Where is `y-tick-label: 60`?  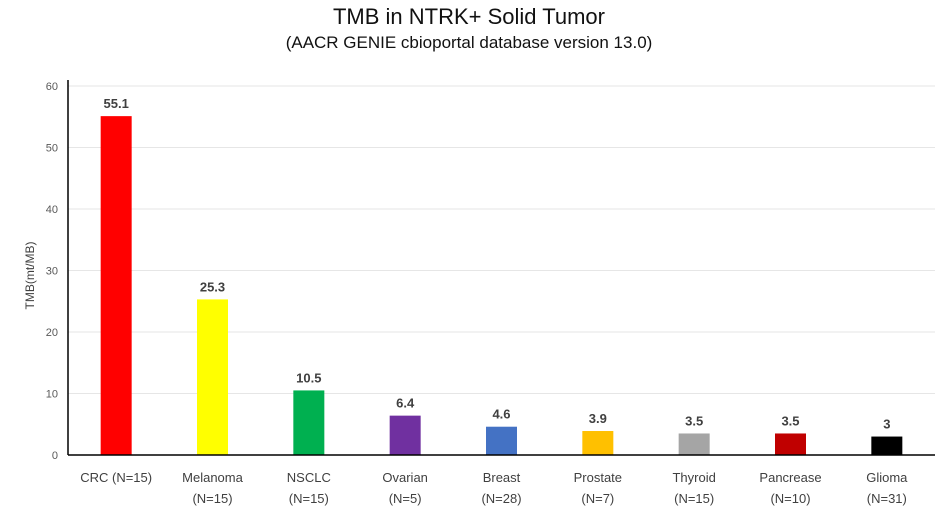
y-tick-label: 60 is located at coordinates (52, 87).